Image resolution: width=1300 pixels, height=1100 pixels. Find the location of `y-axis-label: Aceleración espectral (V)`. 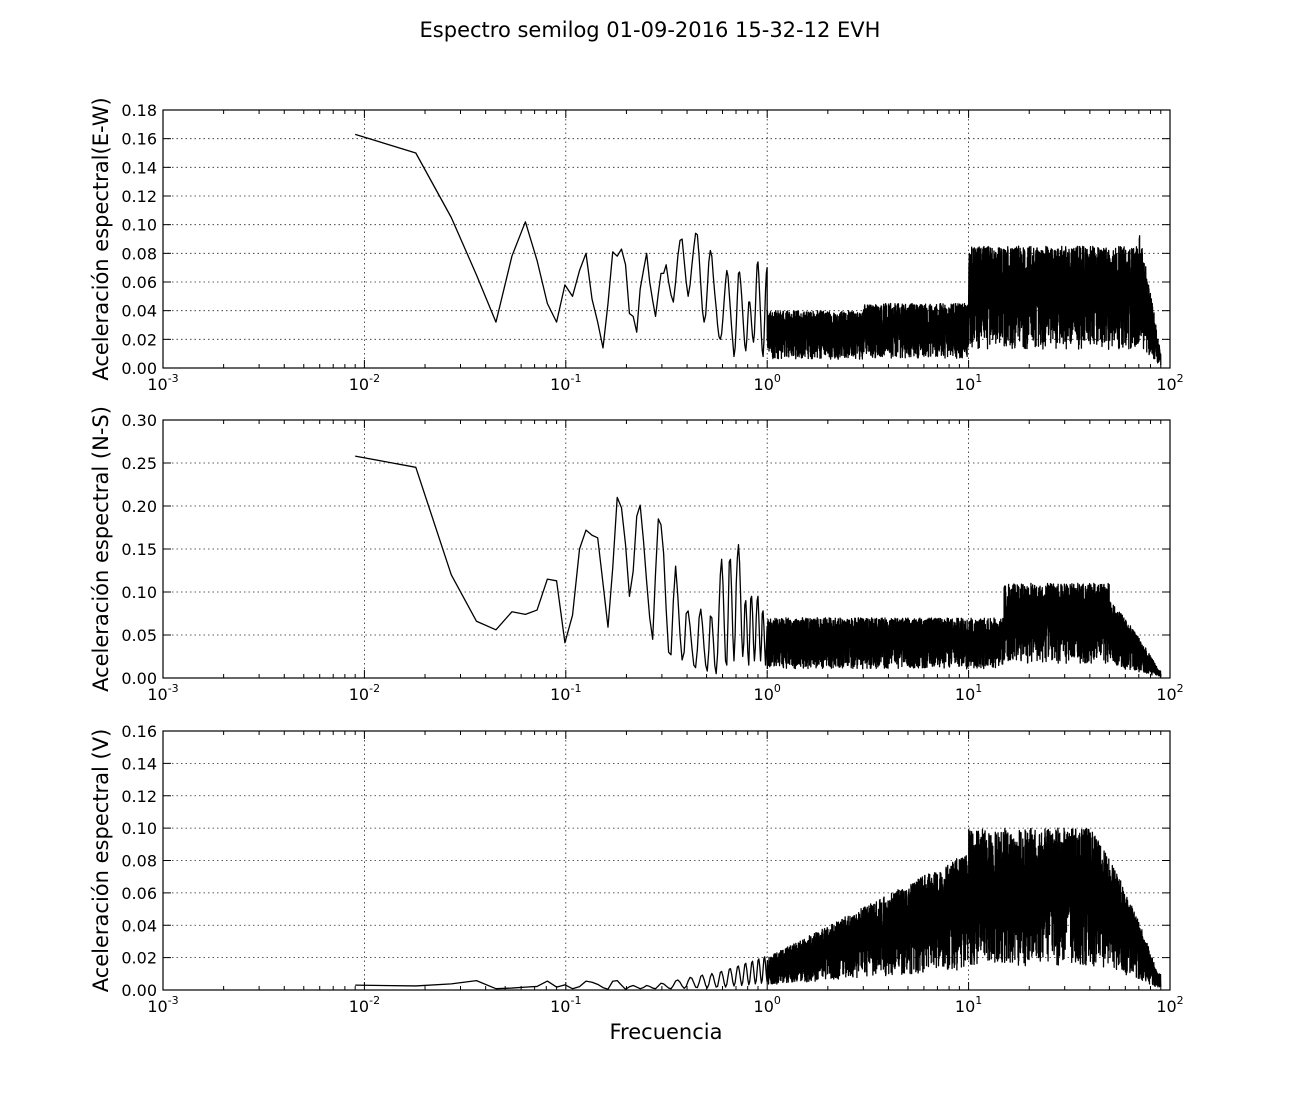

y-axis-label: Aceleración espectral (V) is located at coordinates (101, 861).